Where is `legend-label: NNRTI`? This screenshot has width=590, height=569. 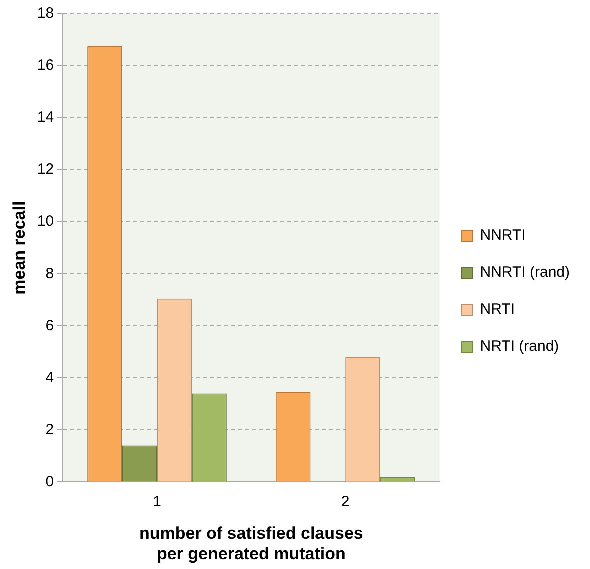 legend-label: NNRTI is located at coordinates (503, 235).